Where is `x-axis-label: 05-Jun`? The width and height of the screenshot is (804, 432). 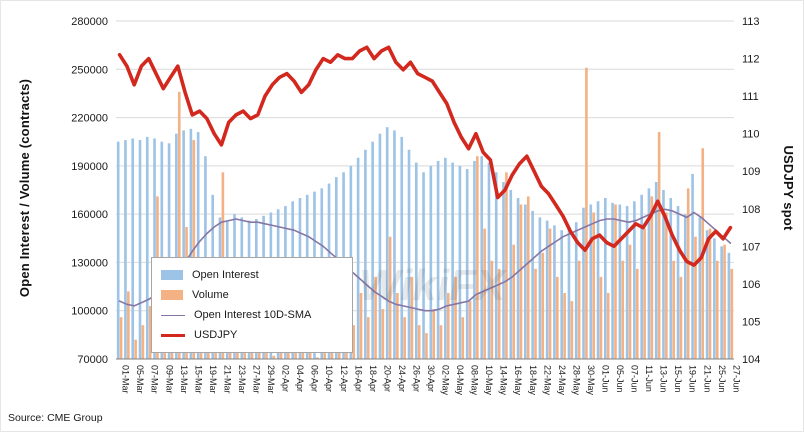 x-axis-label: 05-Jun is located at coordinates (620, 379).